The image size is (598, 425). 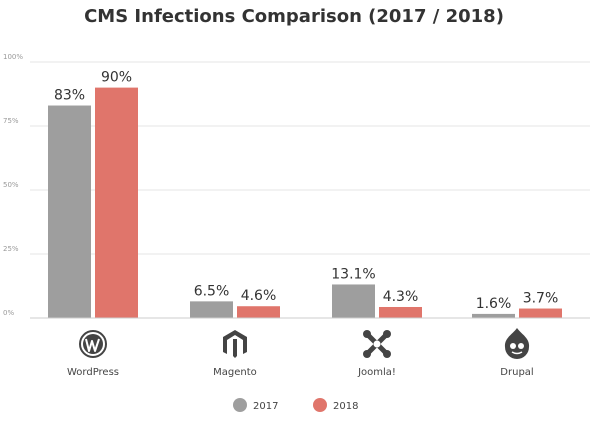 I want to click on category-icons, so click(x=304, y=343).